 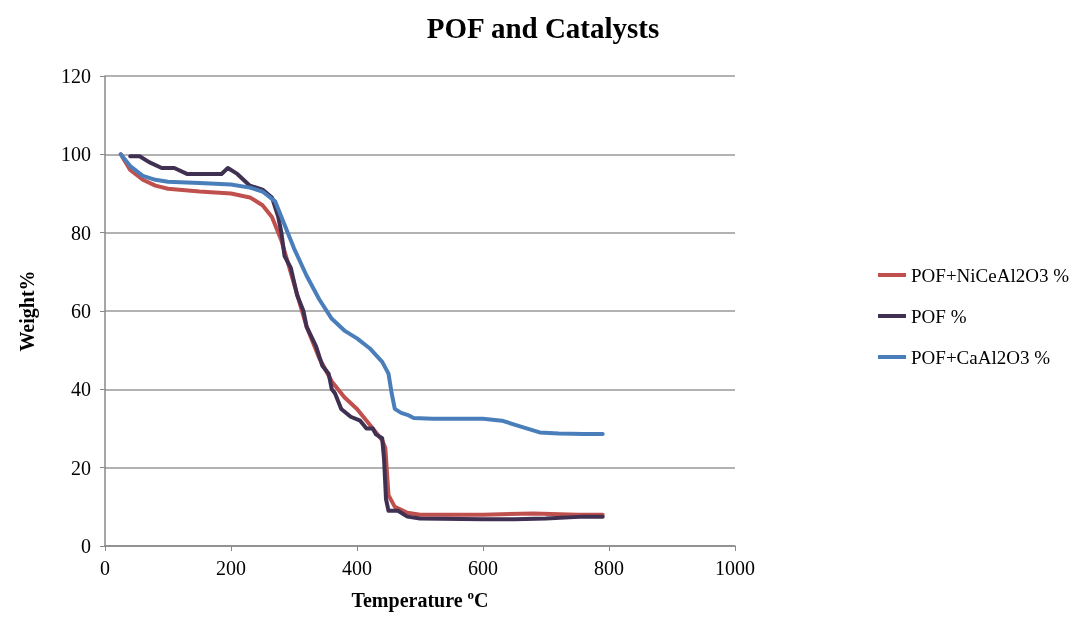 I want to click on x-tick-label: 0, so click(x=105, y=568).